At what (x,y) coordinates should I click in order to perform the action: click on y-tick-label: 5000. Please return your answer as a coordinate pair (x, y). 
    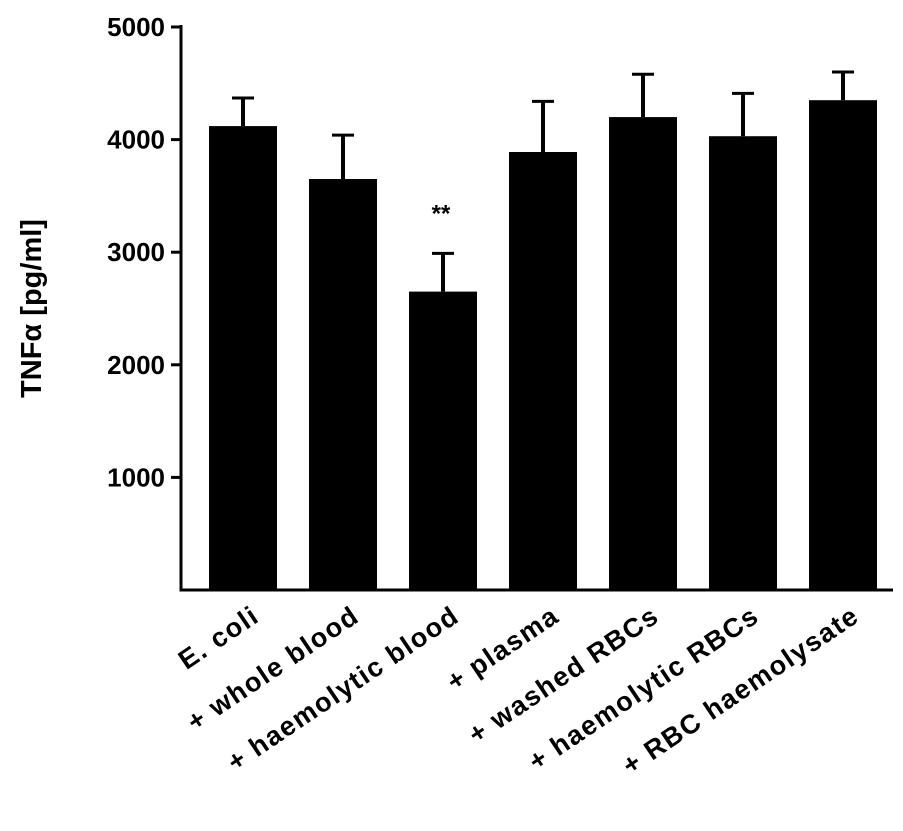
    Looking at the image, I should click on (136, 27).